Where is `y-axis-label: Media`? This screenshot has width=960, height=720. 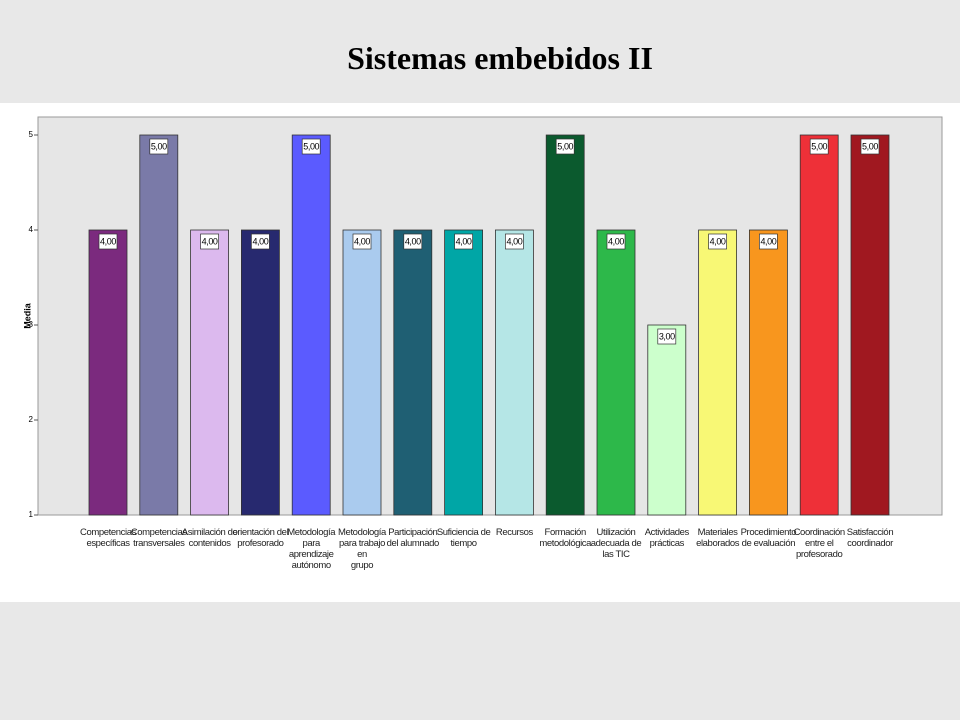 y-axis-label: Media is located at coordinates (27, 315).